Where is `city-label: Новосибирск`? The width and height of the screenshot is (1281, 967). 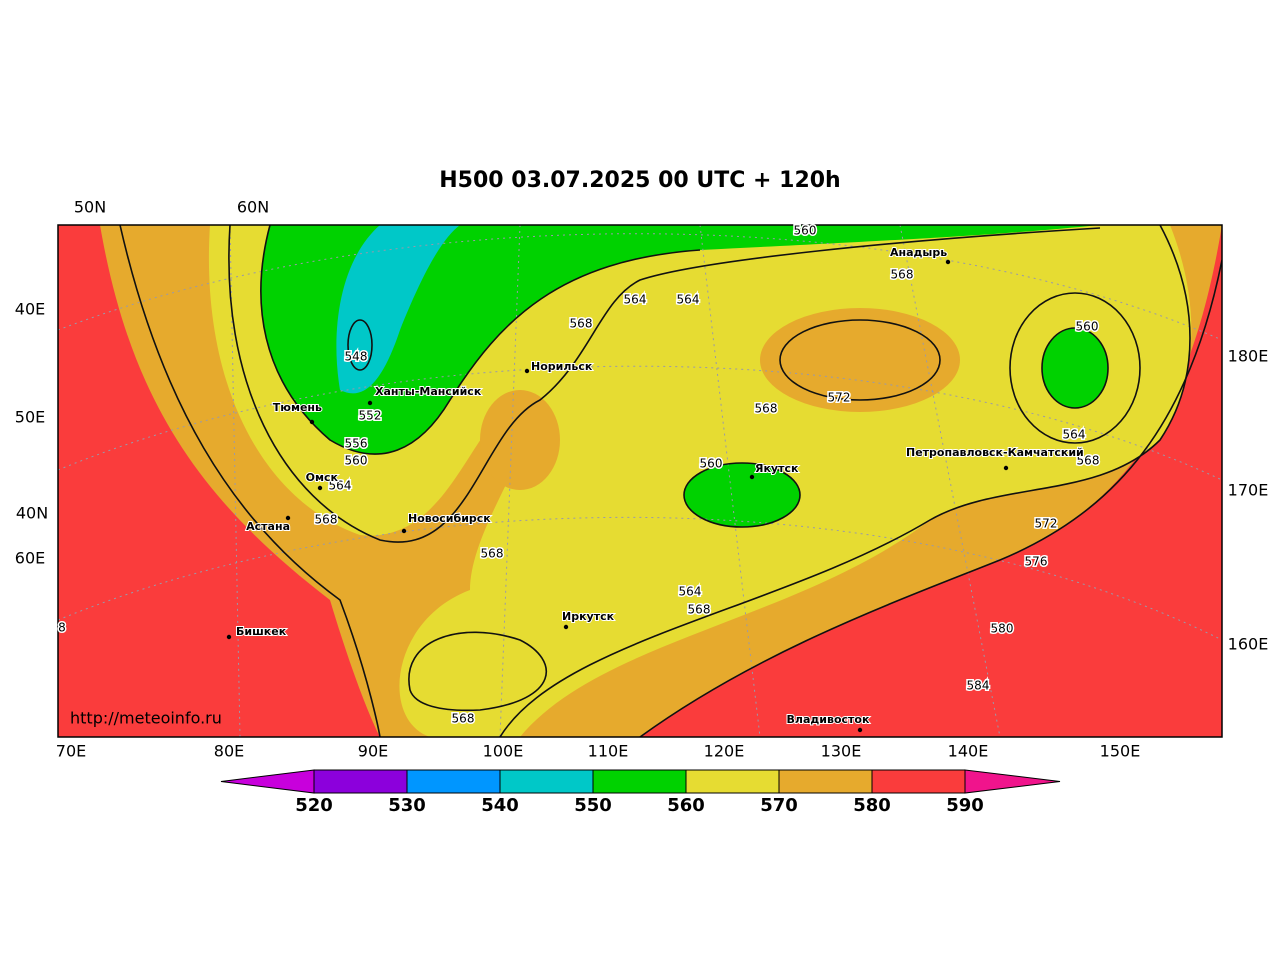 city-label: Новосибирск is located at coordinates (449, 518).